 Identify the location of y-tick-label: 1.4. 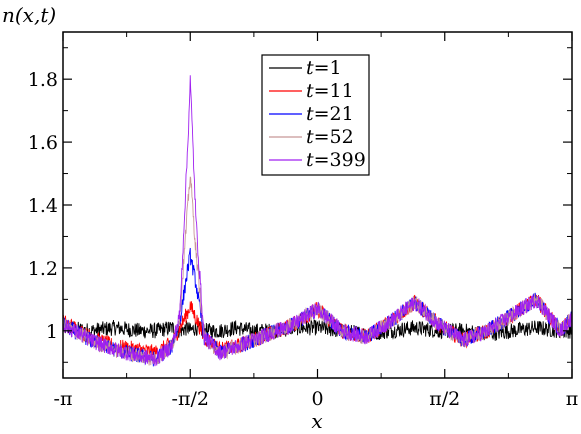
(43, 206).